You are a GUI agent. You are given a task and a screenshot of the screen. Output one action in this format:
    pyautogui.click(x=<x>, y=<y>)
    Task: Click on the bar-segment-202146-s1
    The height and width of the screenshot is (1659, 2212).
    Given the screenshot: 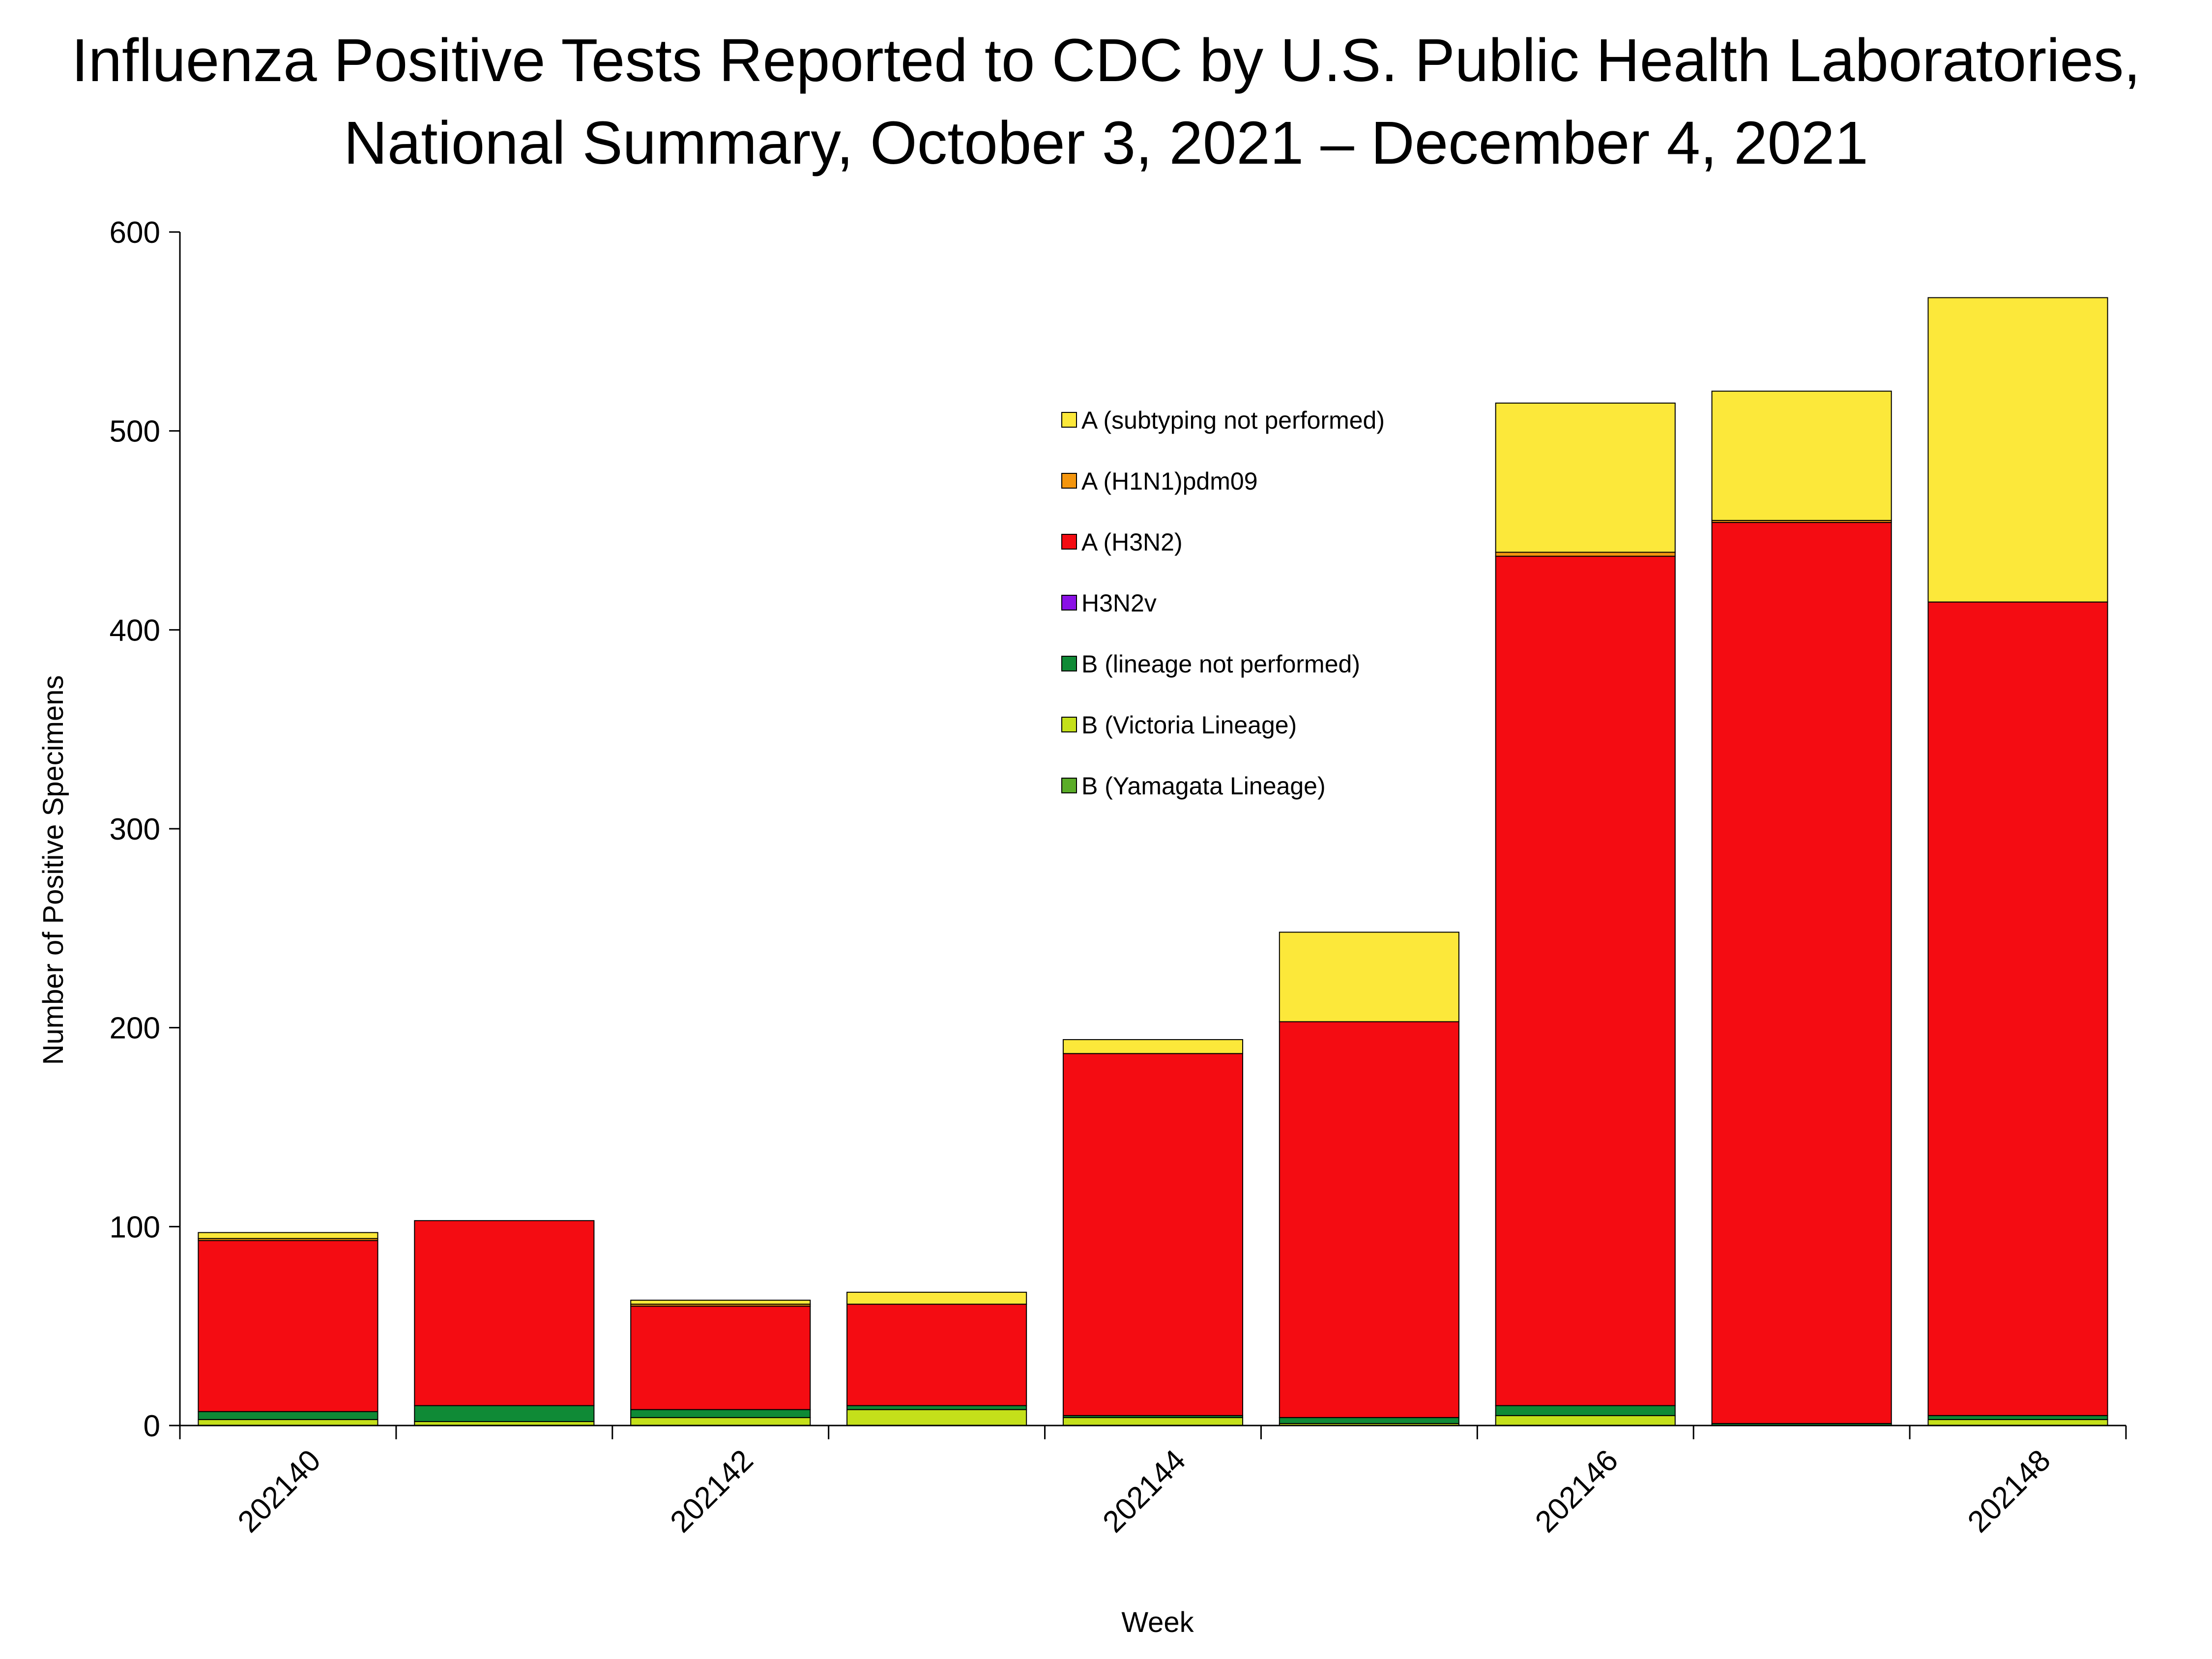 What is the action you would take?
    pyautogui.click(x=1585, y=1421)
    